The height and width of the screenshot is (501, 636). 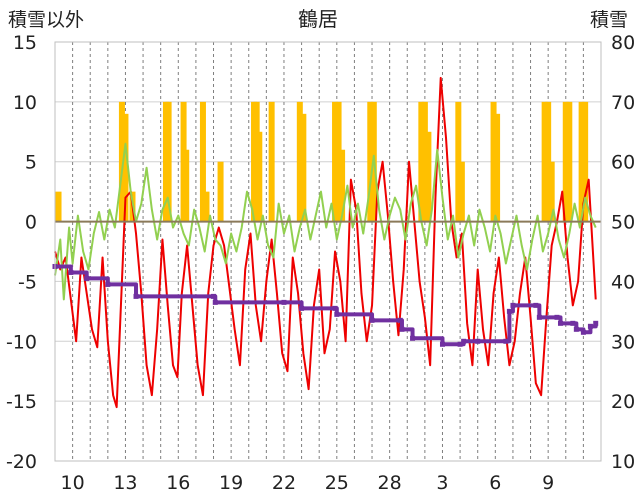 What do you see at coordinates (326, 305) in the screenshot?
I see `purple-series-line` at bounding box center [326, 305].